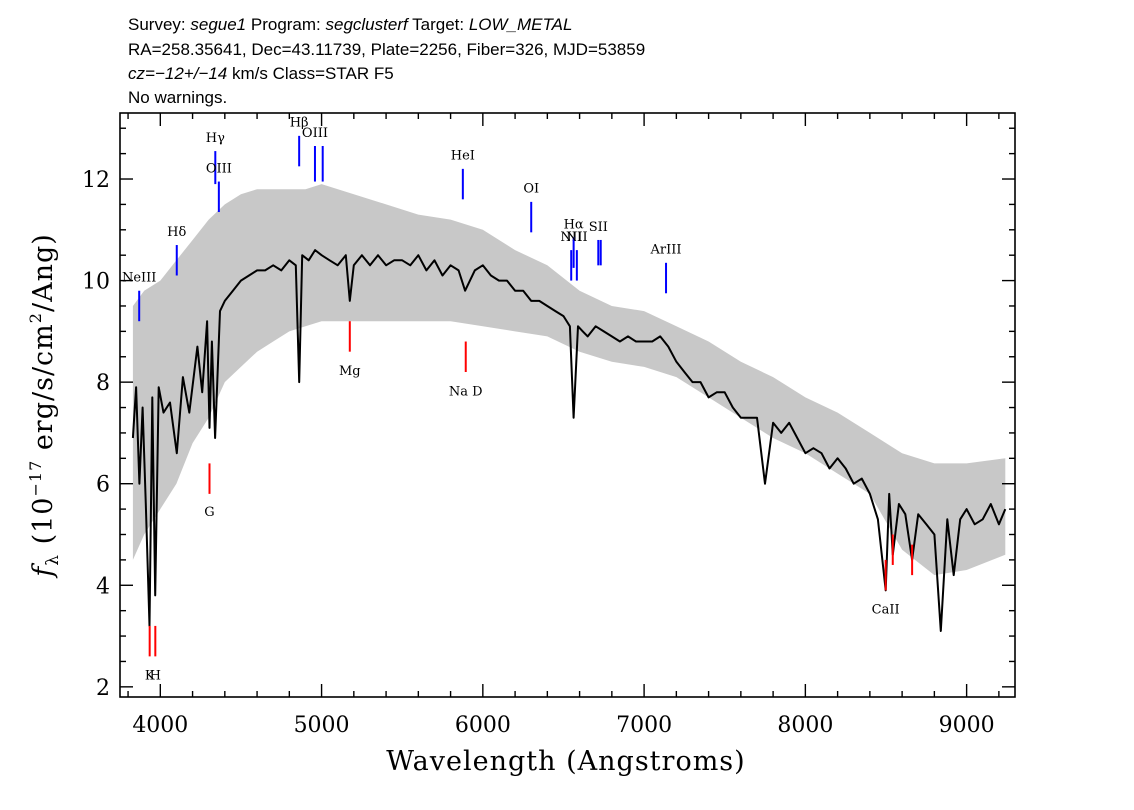 The height and width of the screenshot is (810, 1134). I want to click on x-tick-label: 6000, so click(483, 725).